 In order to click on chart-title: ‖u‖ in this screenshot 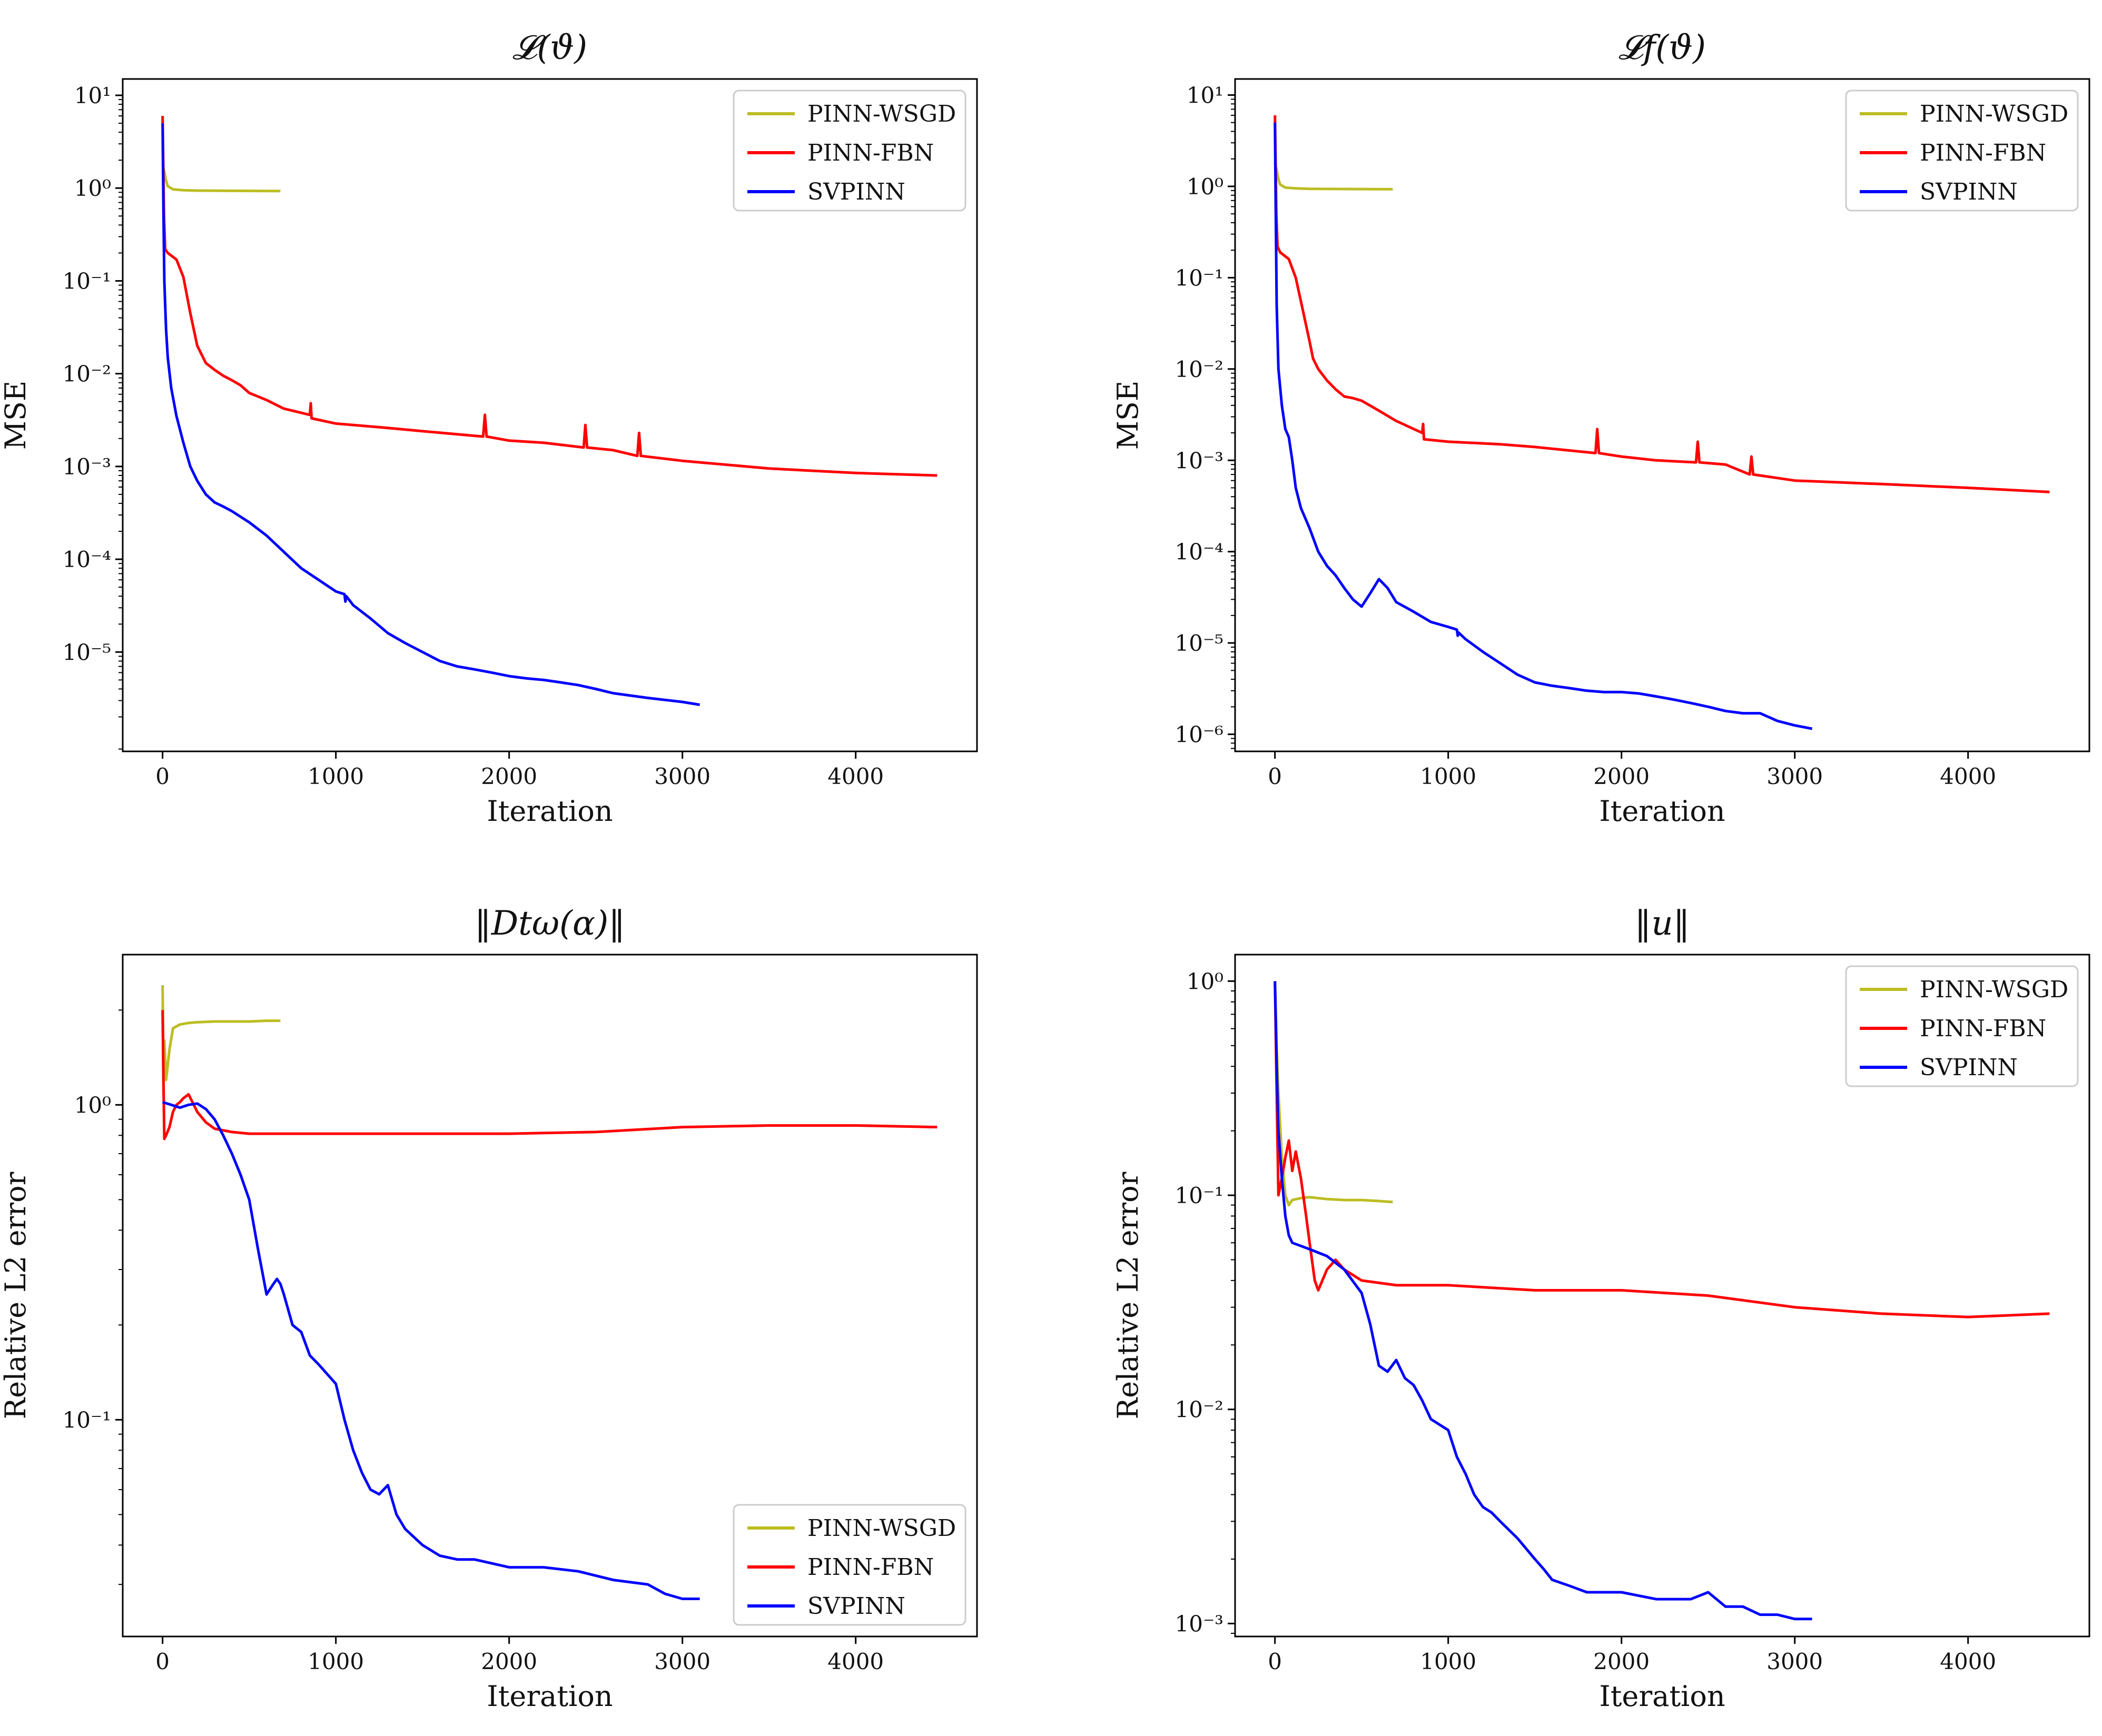, I will do `click(1662, 923)`.